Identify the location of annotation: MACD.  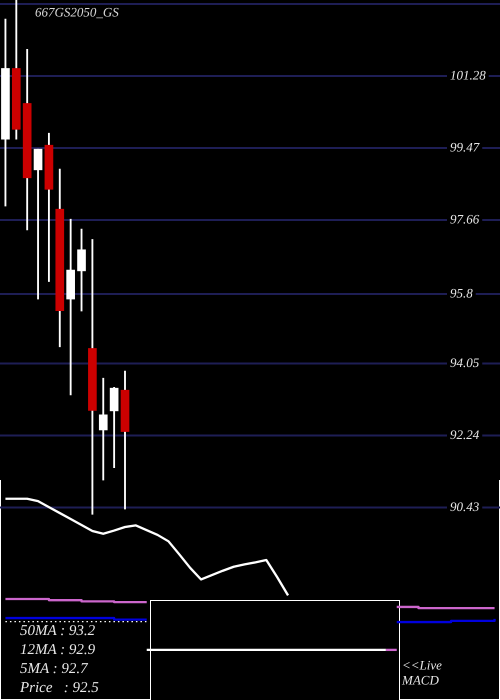
(420, 680).